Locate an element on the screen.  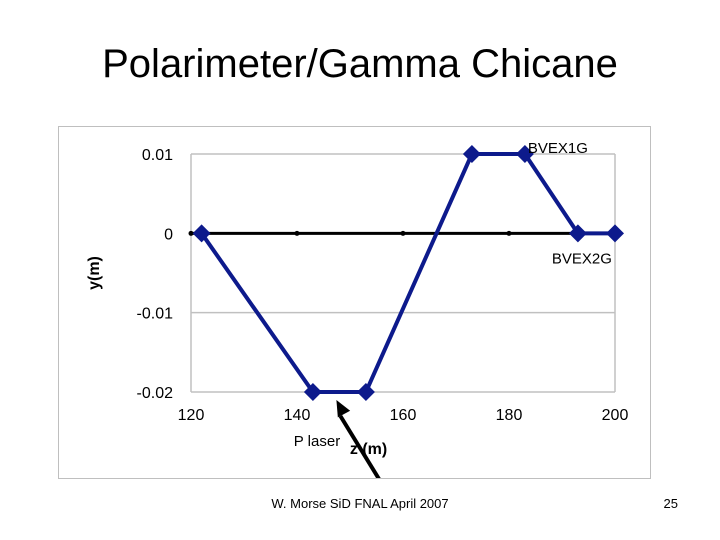
laser-arrow-head is located at coordinates (343, 409).